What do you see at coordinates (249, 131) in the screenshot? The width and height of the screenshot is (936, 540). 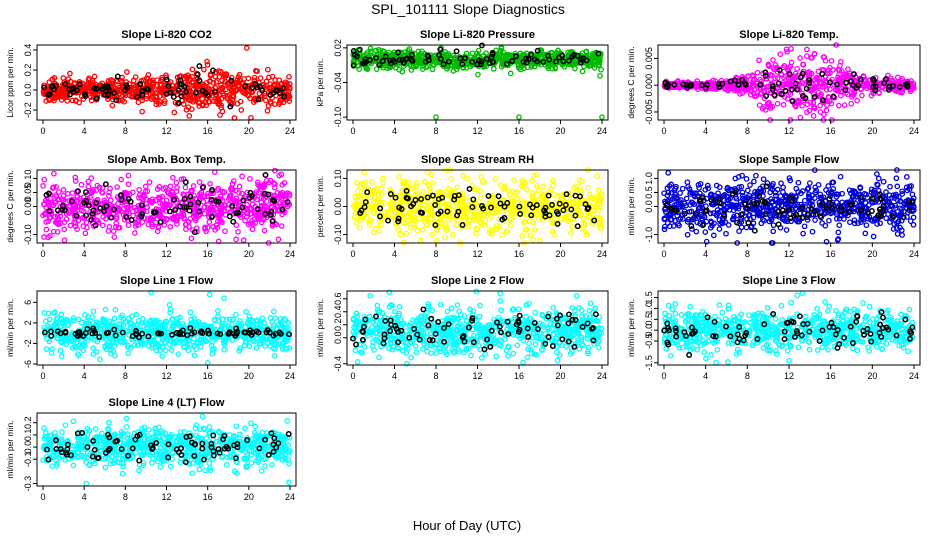 I see `x-tick-label: 20` at bounding box center [249, 131].